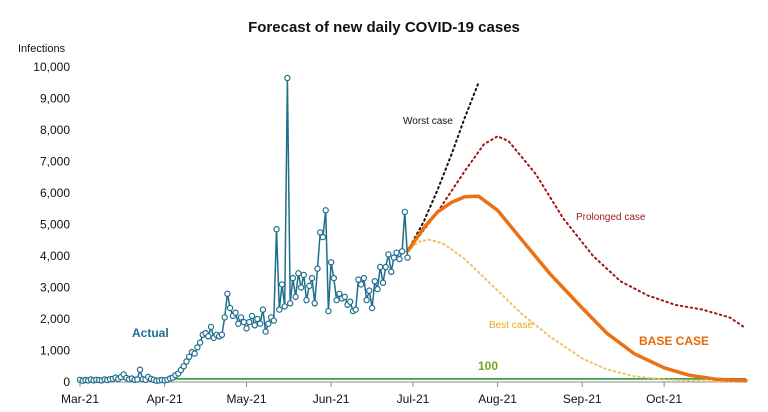 The width and height of the screenshot is (768, 412). Describe the element at coordinates (55, 130) in the screenshot. I see `y-tick-label: 8,000` at that location.